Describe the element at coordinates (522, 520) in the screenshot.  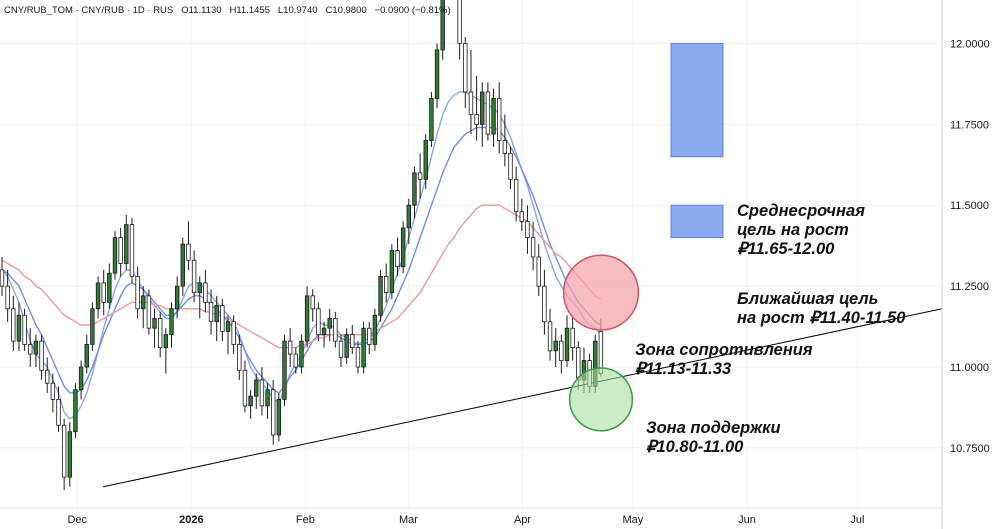
I see `x-tick-label: Apr` at that location.